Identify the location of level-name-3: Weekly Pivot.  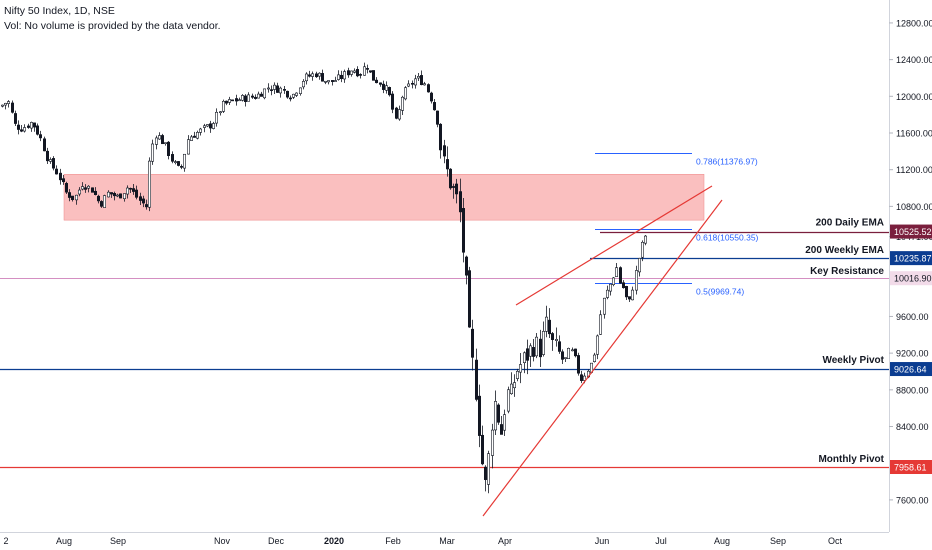
(853, 360).